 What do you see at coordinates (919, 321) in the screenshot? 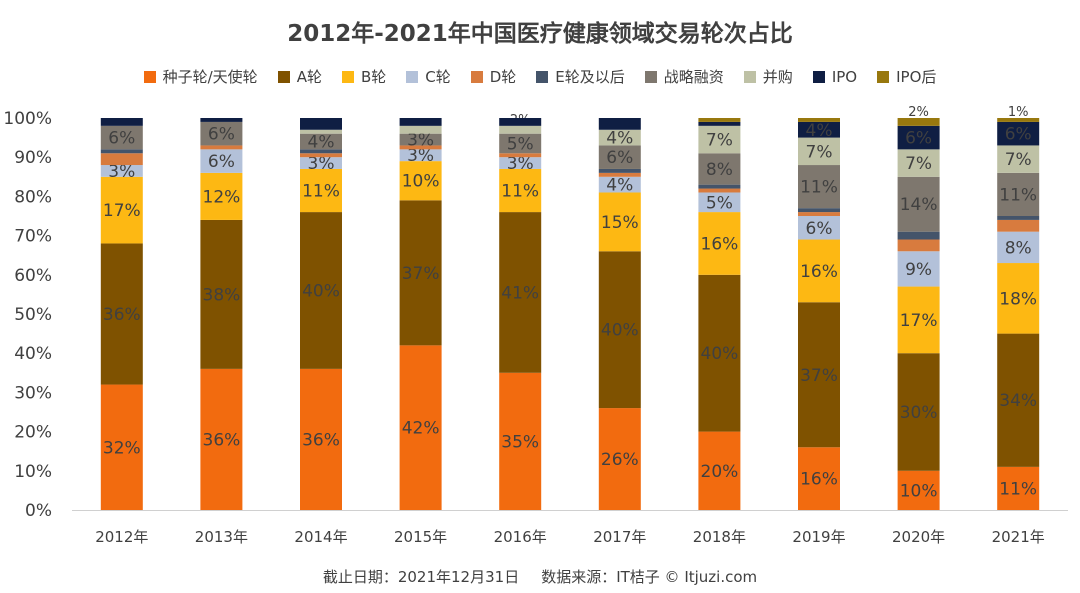
I see `data-label: 17%` at bounding box center [919, 321].